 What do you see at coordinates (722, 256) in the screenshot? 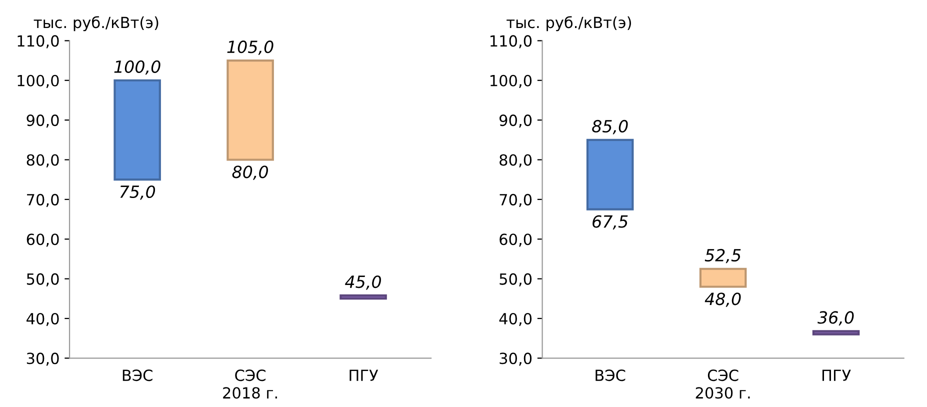
I see `annotation: 52,5` at bounding box center [722, 256].